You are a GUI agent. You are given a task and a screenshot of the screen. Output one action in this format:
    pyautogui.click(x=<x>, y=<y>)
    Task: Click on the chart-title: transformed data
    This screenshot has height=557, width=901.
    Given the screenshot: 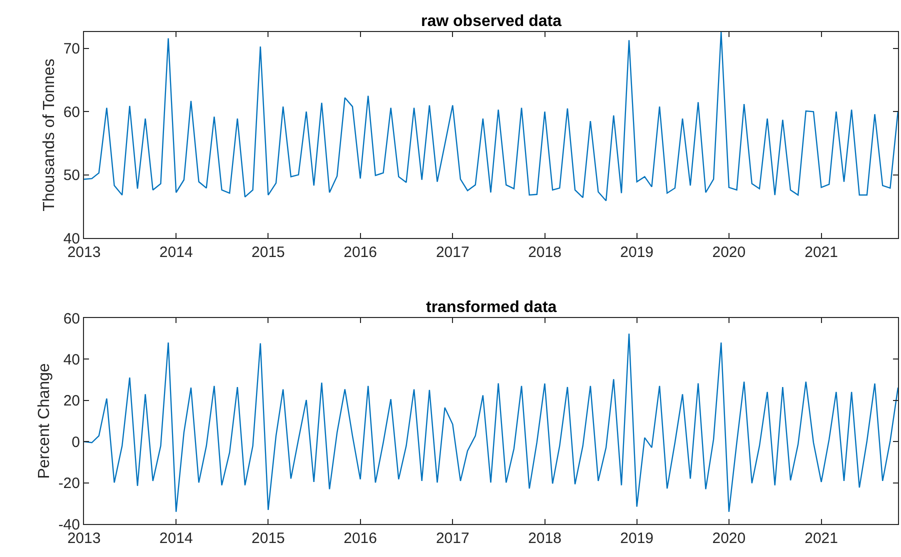 What is the action you would take?
    pyautogui.click(x=491, y=307)
    